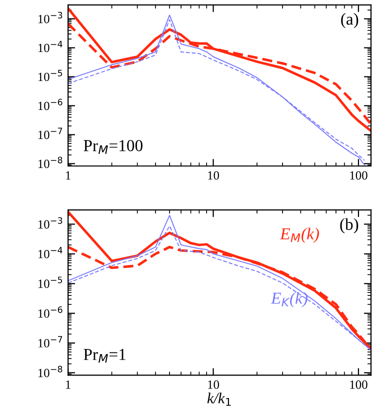 The height and width of the screenshot is (415, 374). I want to click on x-axis-title: k/k$_{1}$, so click(219, 399).